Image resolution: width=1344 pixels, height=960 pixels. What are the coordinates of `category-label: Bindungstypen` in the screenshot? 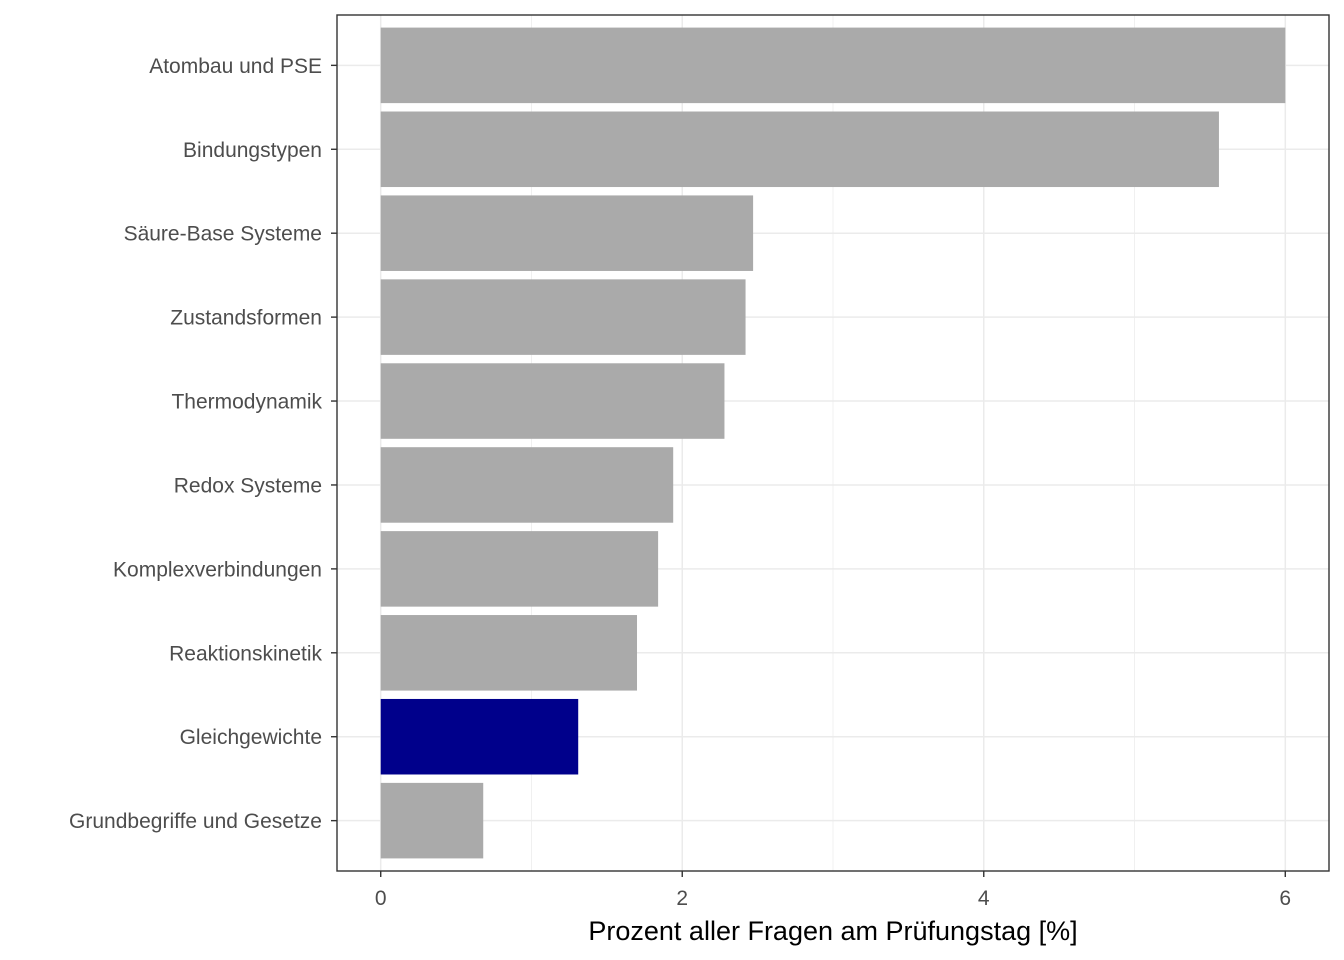 It's located at (252, 150).